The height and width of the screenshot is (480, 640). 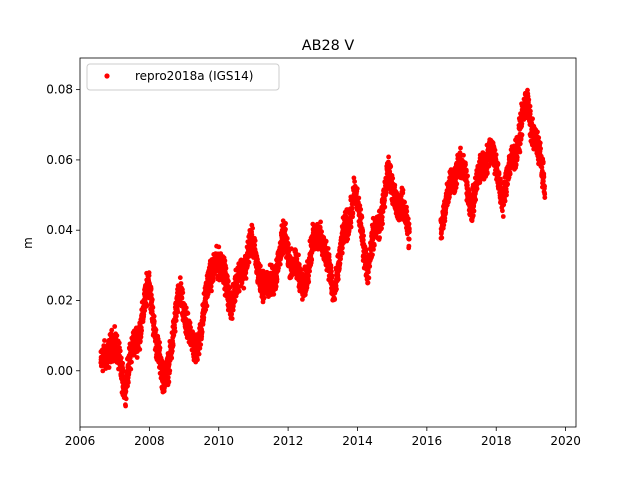 I want to click on x-tick-label: 2018, so click(x=496, y=441).